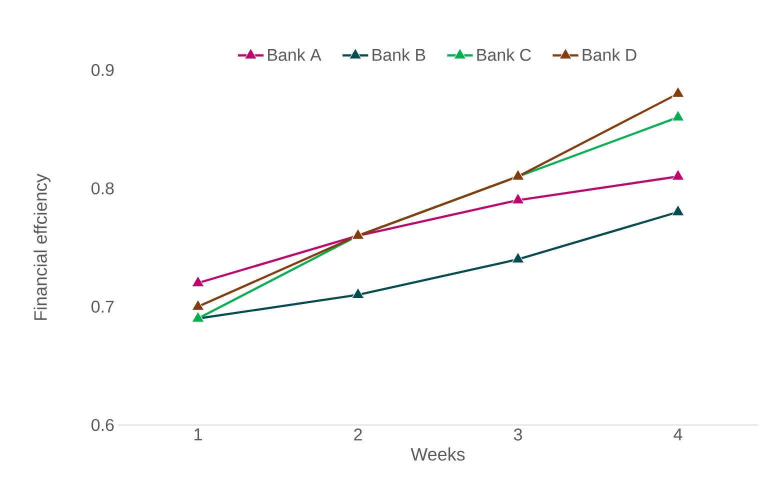 This screenshot has height=483, width=775. Describe the element at coordinates (678, 434) in the screenshot. I see `x-tick-label: 4` at that location.